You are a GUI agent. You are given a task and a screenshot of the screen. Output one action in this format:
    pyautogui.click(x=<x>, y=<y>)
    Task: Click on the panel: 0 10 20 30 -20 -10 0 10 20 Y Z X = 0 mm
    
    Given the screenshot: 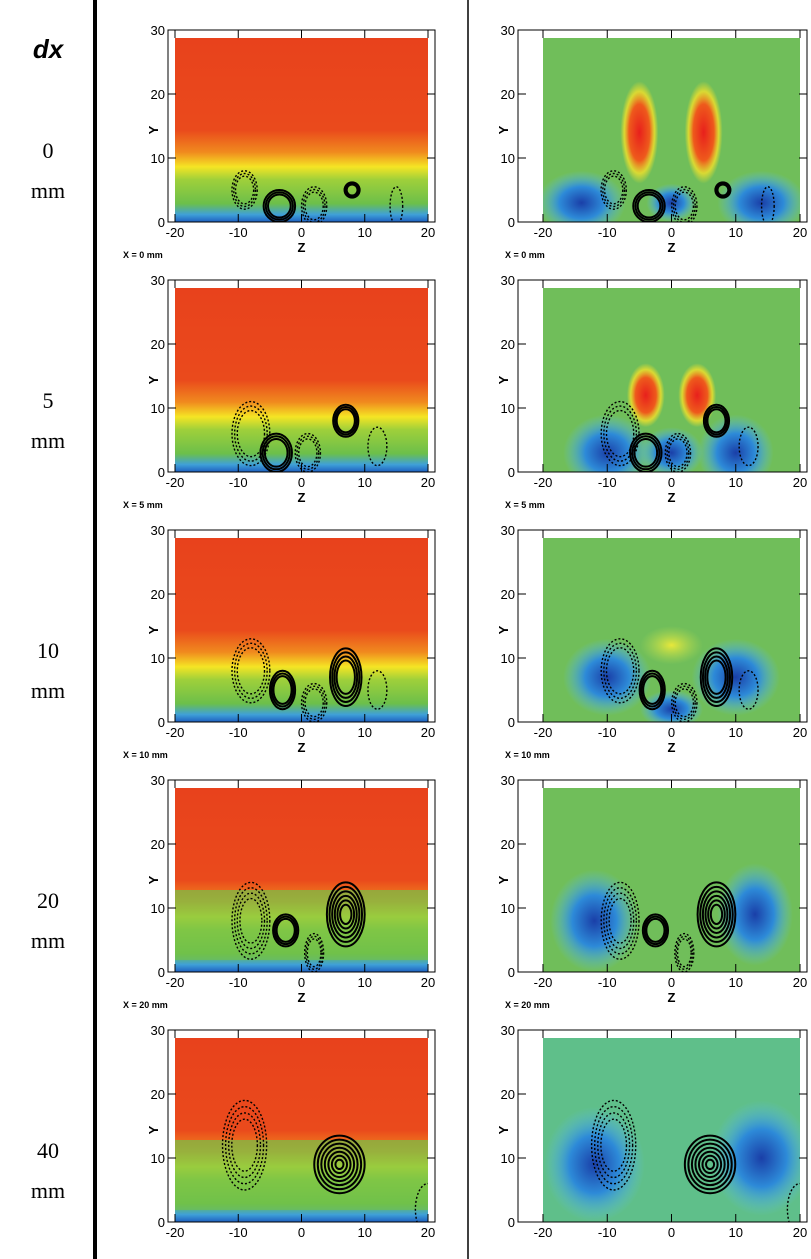 What is the action you would take?
    pyautogui.click(x=652, y=141)
    